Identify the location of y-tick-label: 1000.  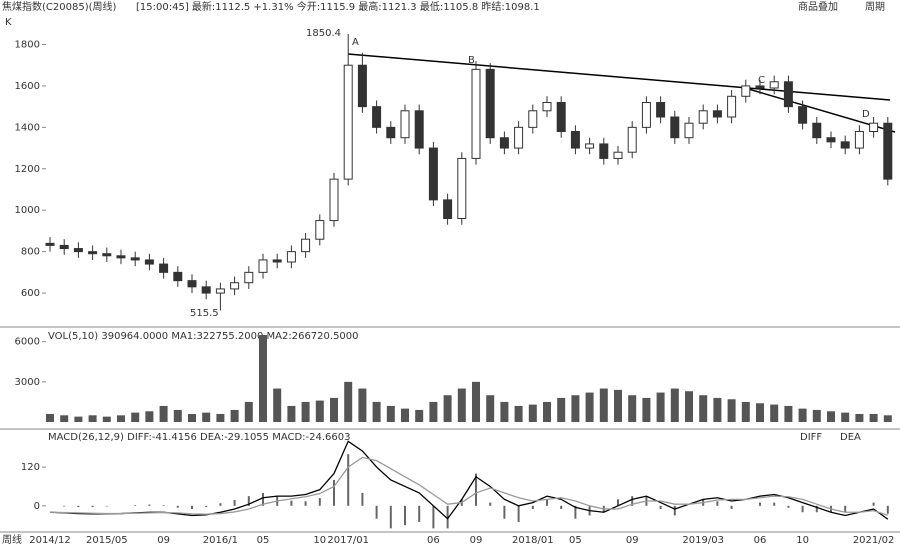
(27, 210).